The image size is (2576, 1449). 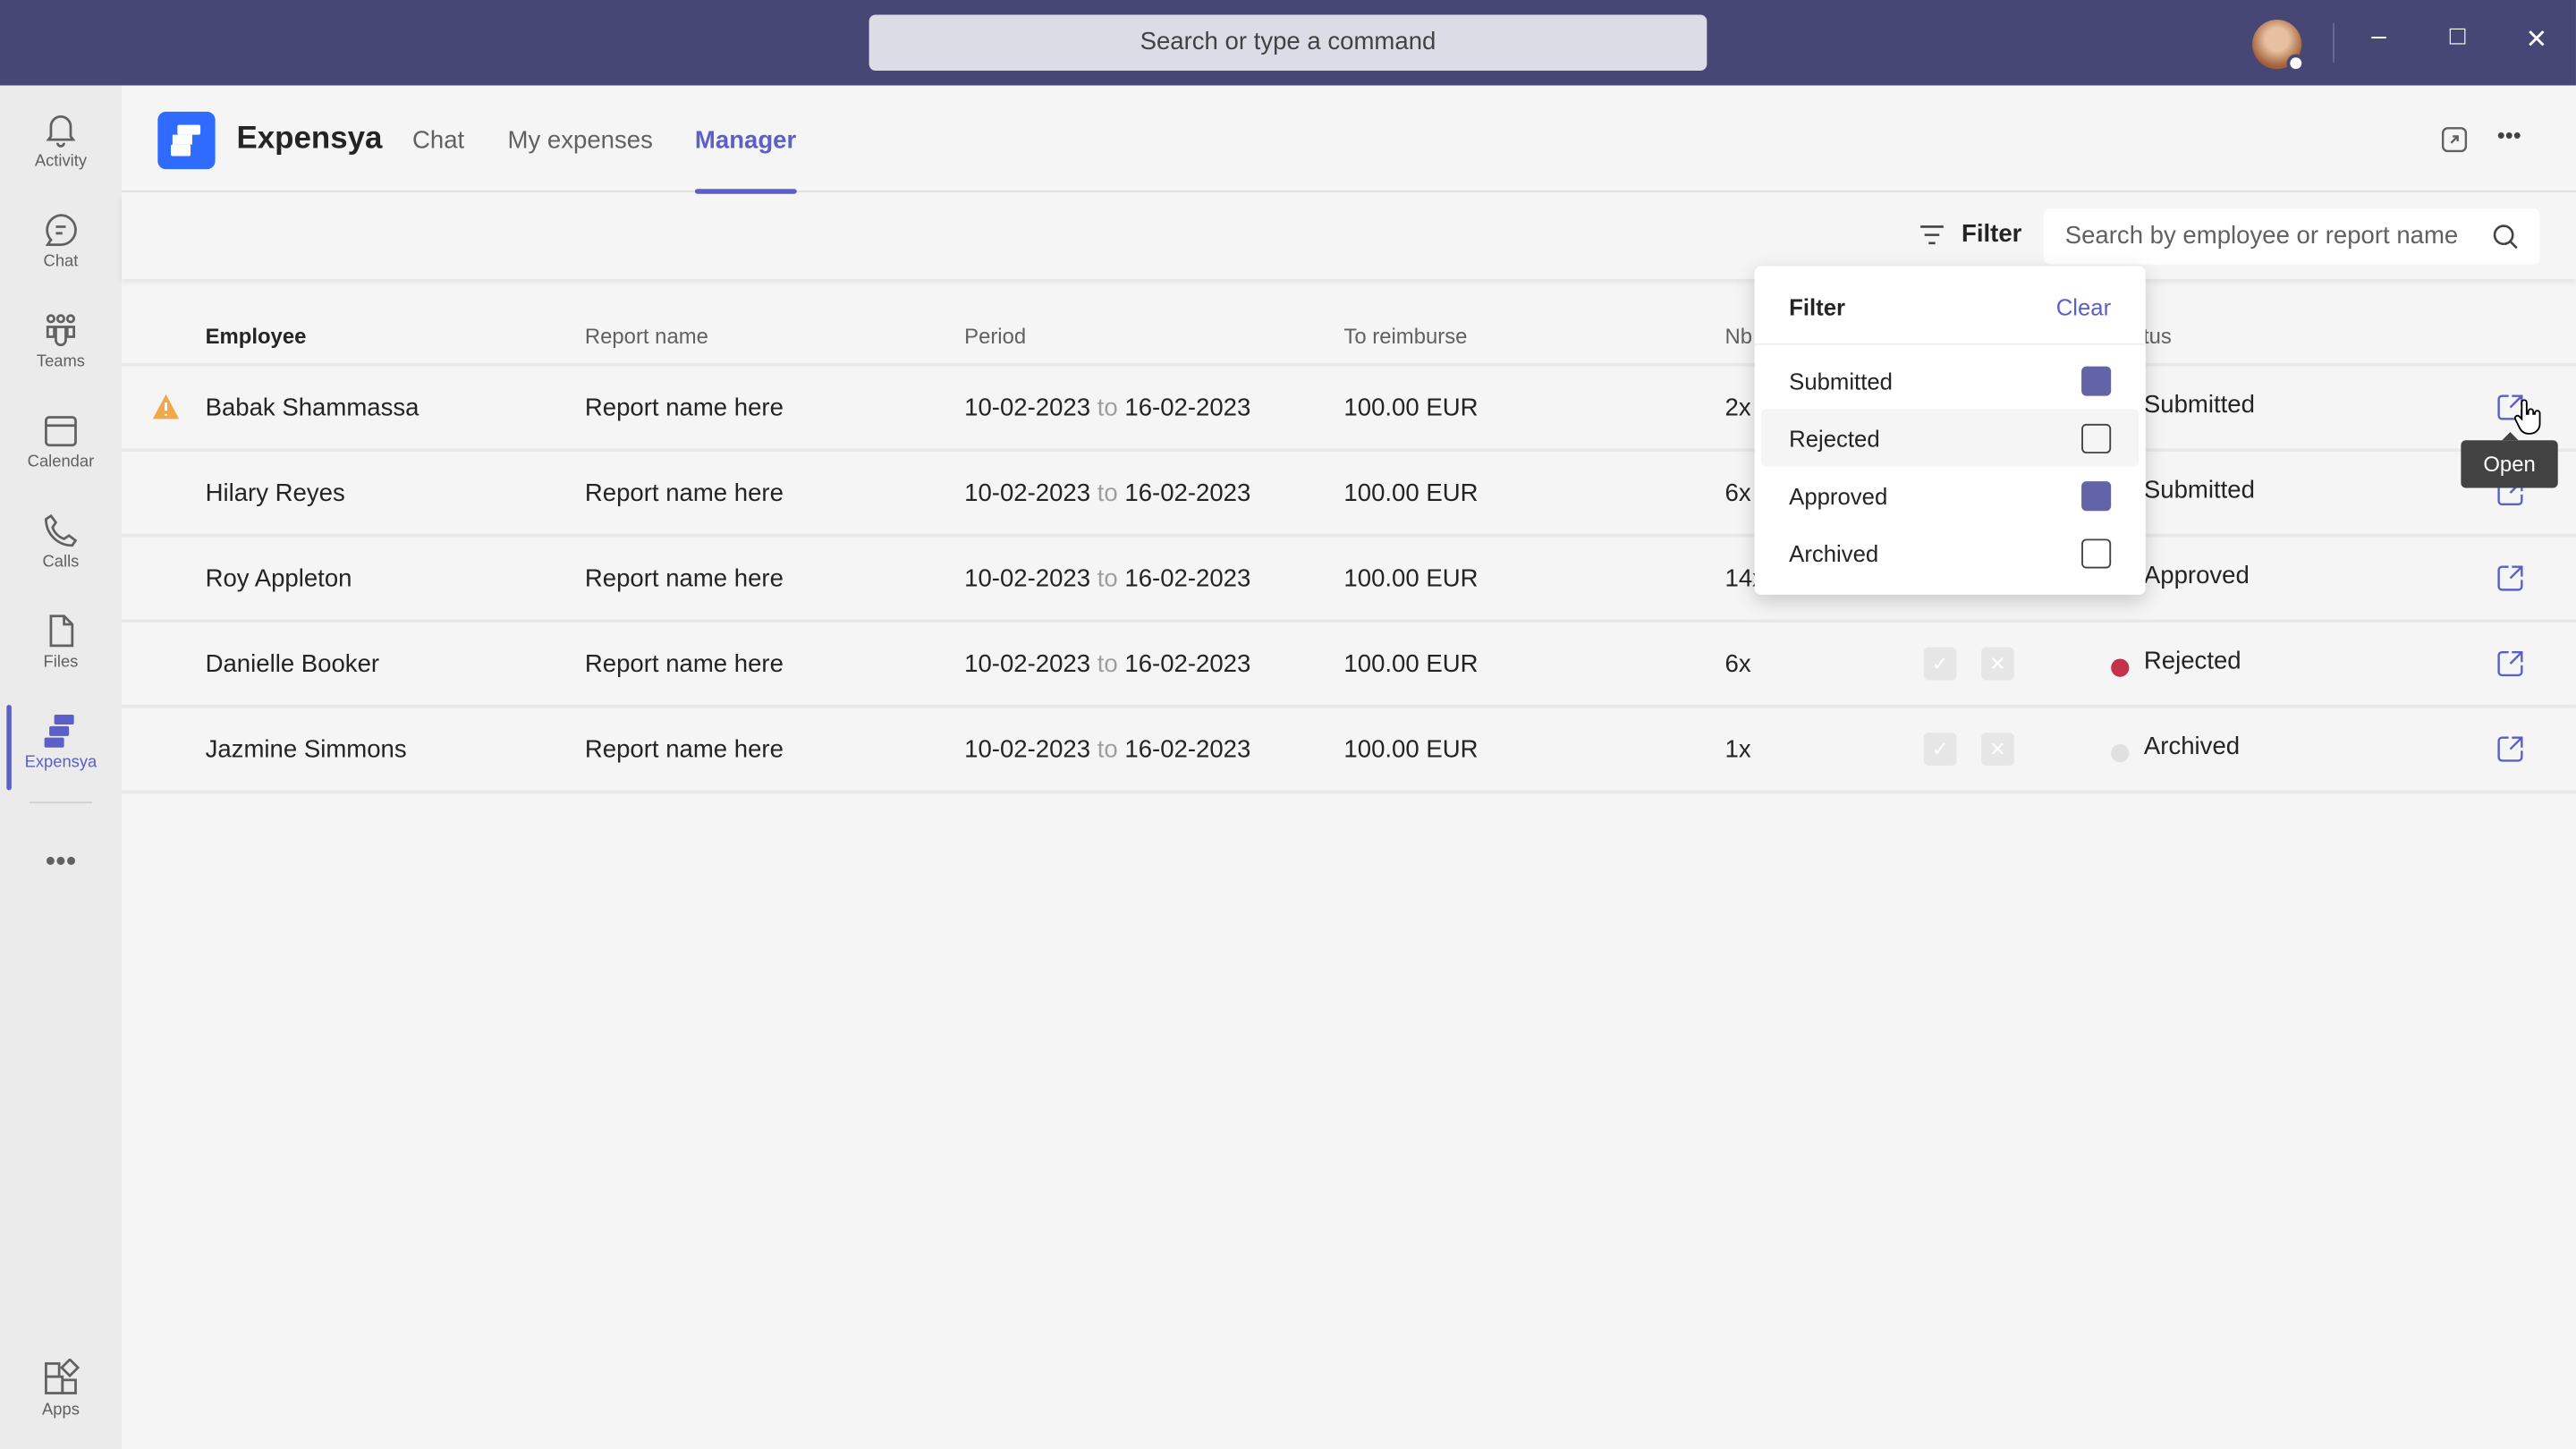 What do you see at coordinates (306, 750) in the screenshot?
I see `employee-name: Jazmine Simmons` at bounding box center [306, 750].